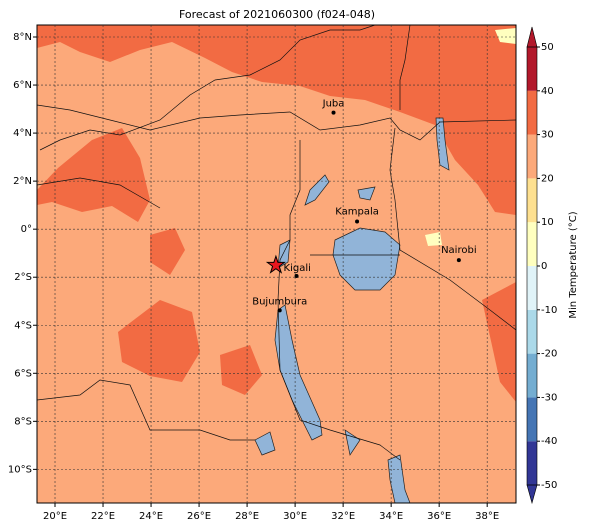 The image size is (591, 529). Describe the element at coordinates (199, 516) in the screenshot. I see `x-tick-label: 26°E` at that location.